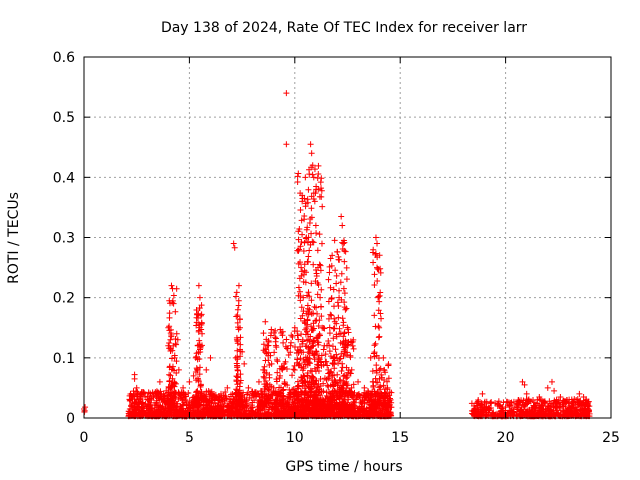  What do you see at coordinates (343, 467) in the screenshot?
I see `x-axis-label: GPS time / hours` at bounding box center [343, 467].